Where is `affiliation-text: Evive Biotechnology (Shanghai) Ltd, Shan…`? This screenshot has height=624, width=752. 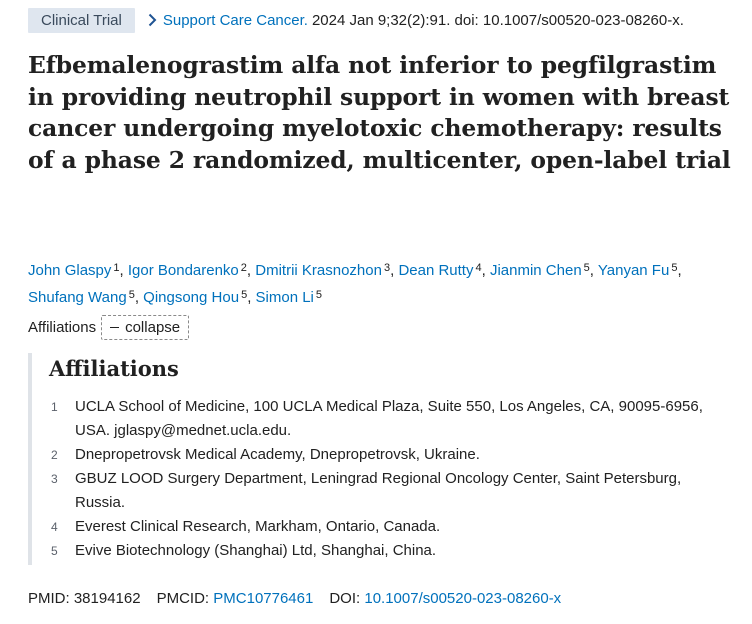 affiliation-text: Evive Biotechnology (Shanghai) Ltd, Shan… is located at coordinates (256, 550).